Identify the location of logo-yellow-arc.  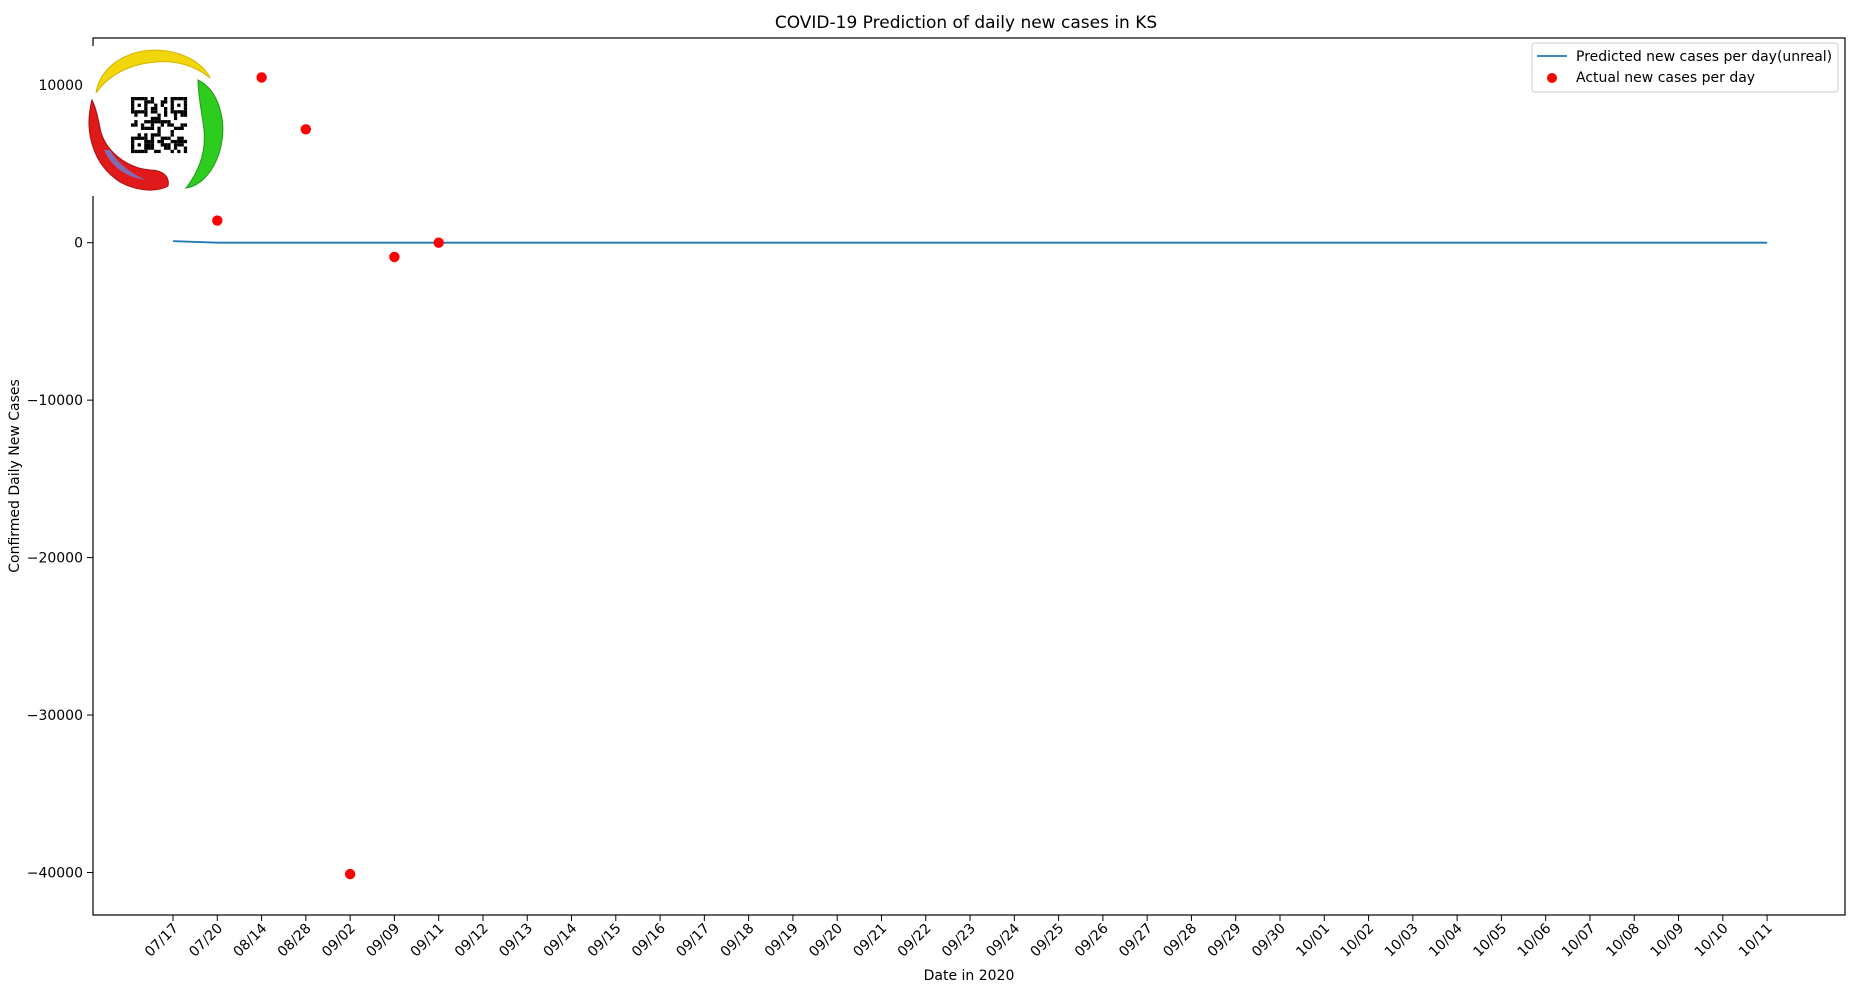
(153, 71).